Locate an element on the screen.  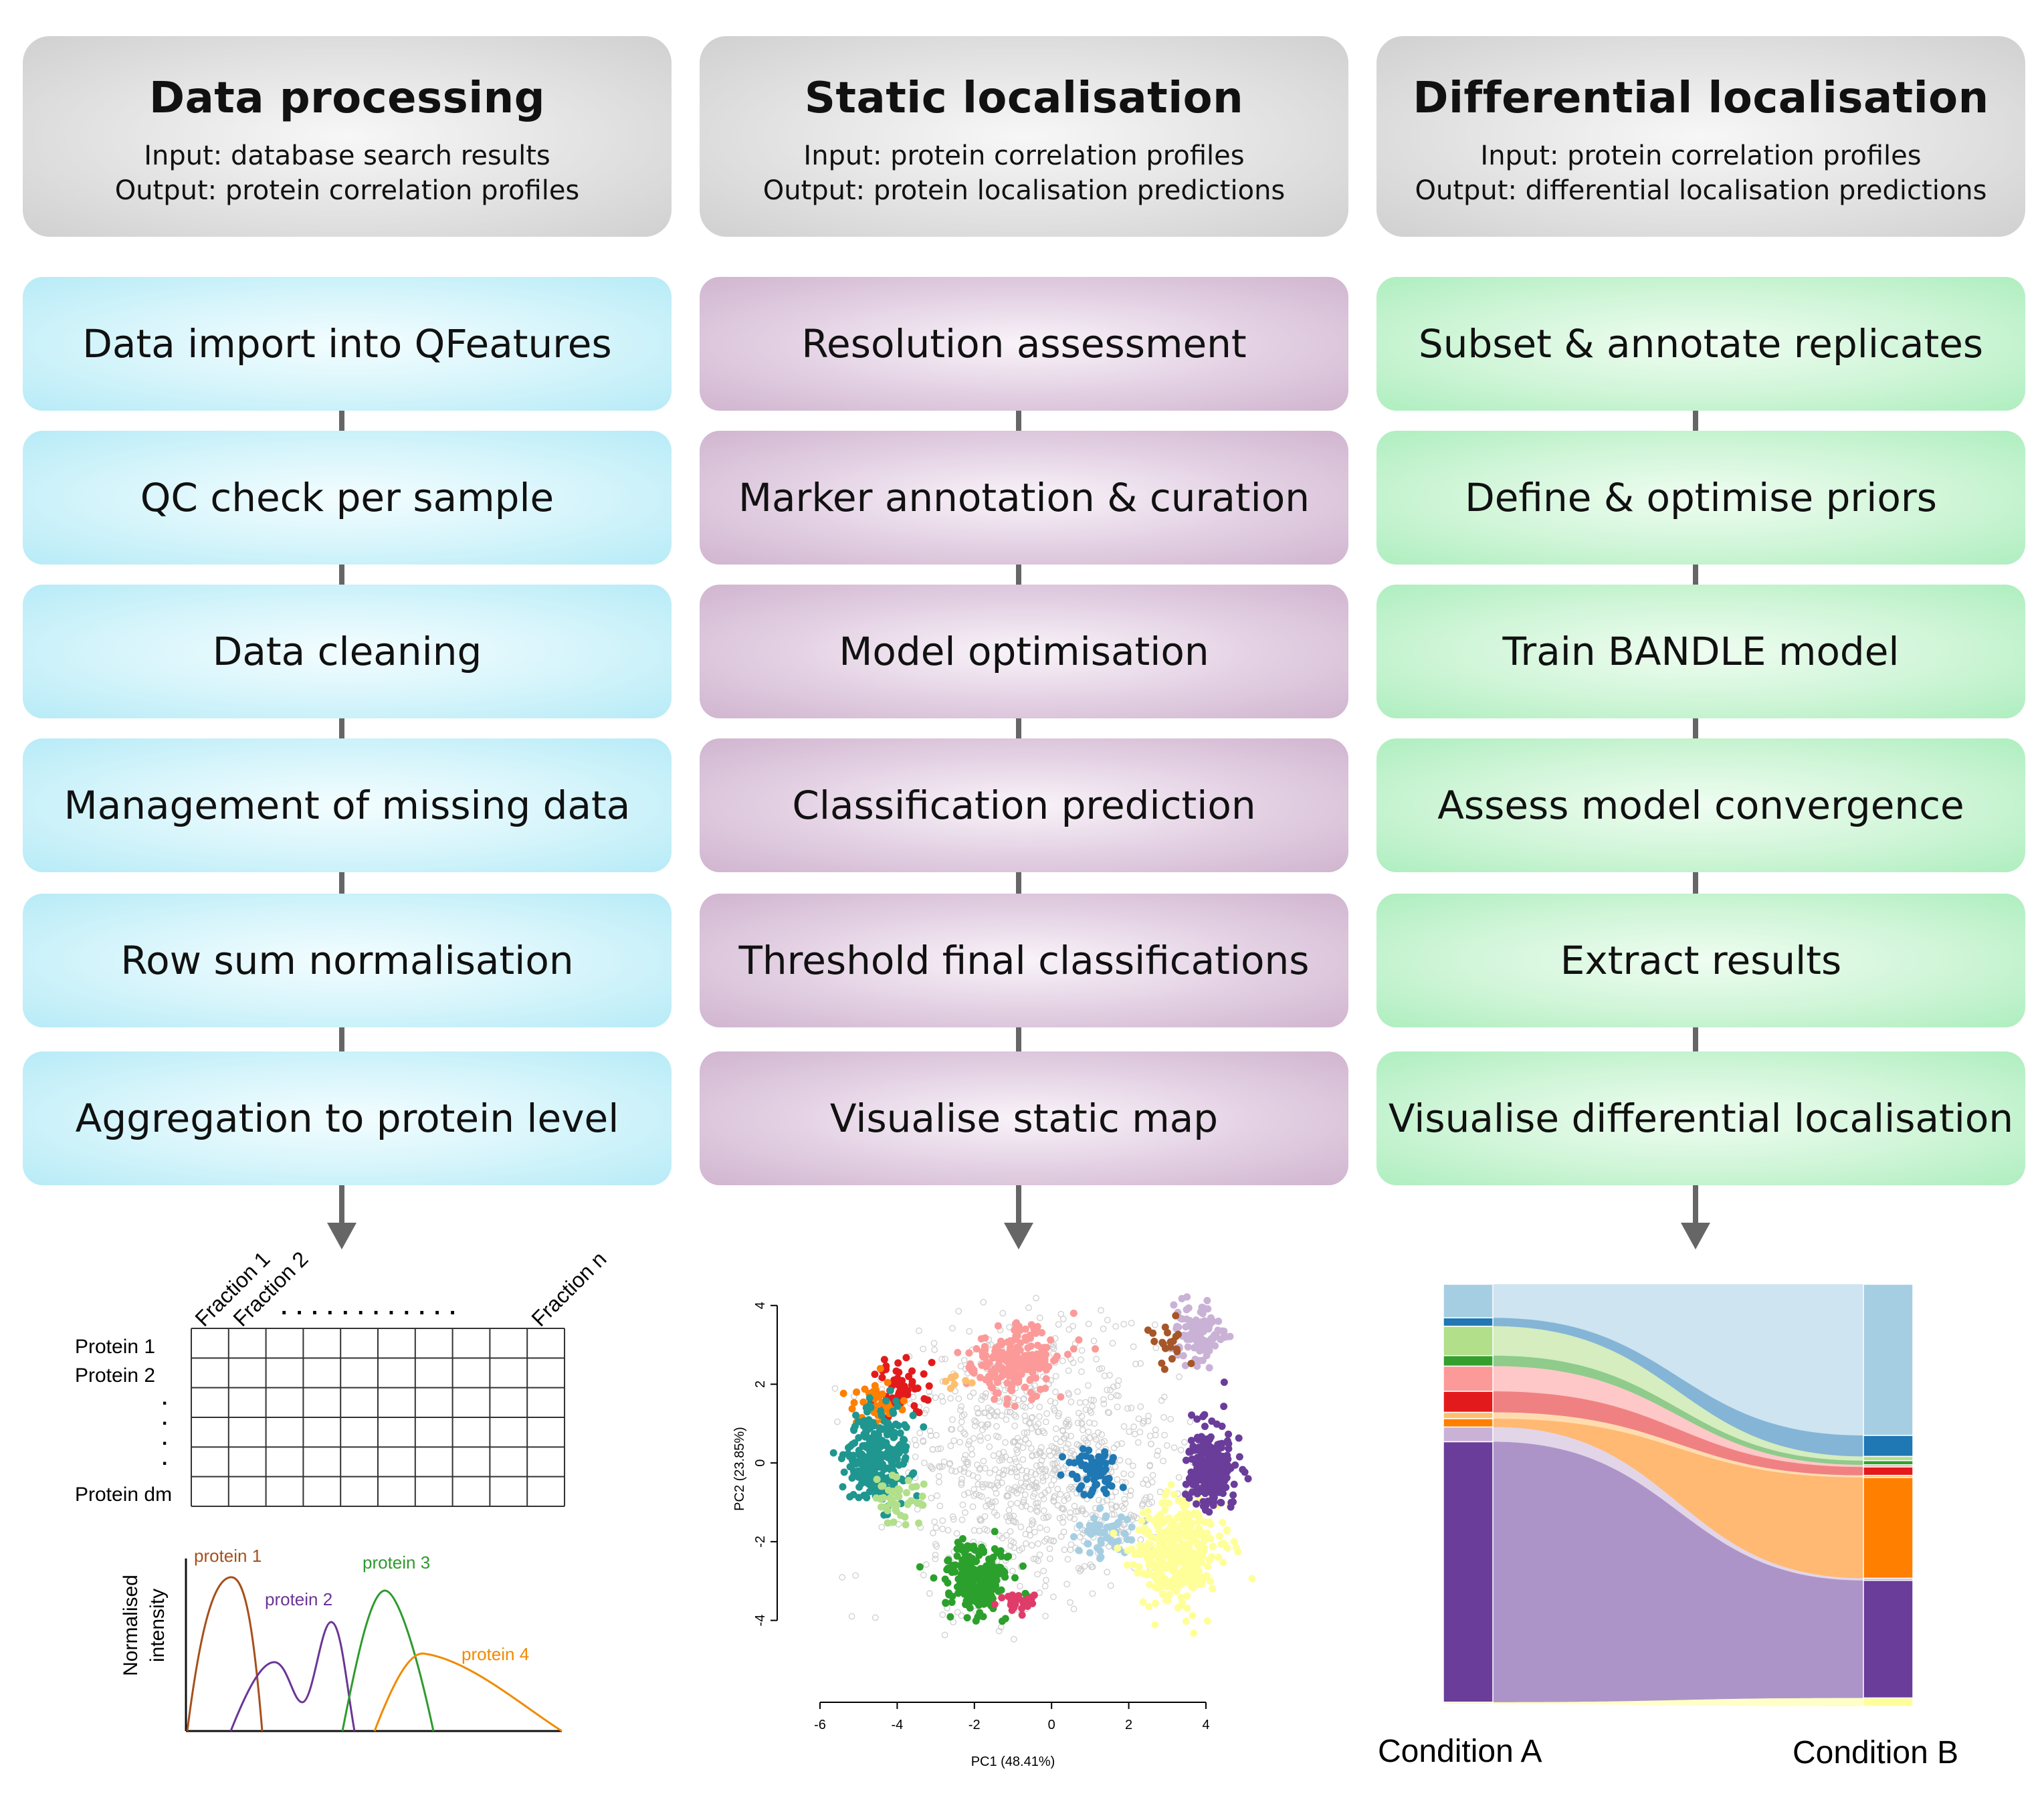
step-model-optimisation: Model optimisation is located at coordinates (1024, 651).